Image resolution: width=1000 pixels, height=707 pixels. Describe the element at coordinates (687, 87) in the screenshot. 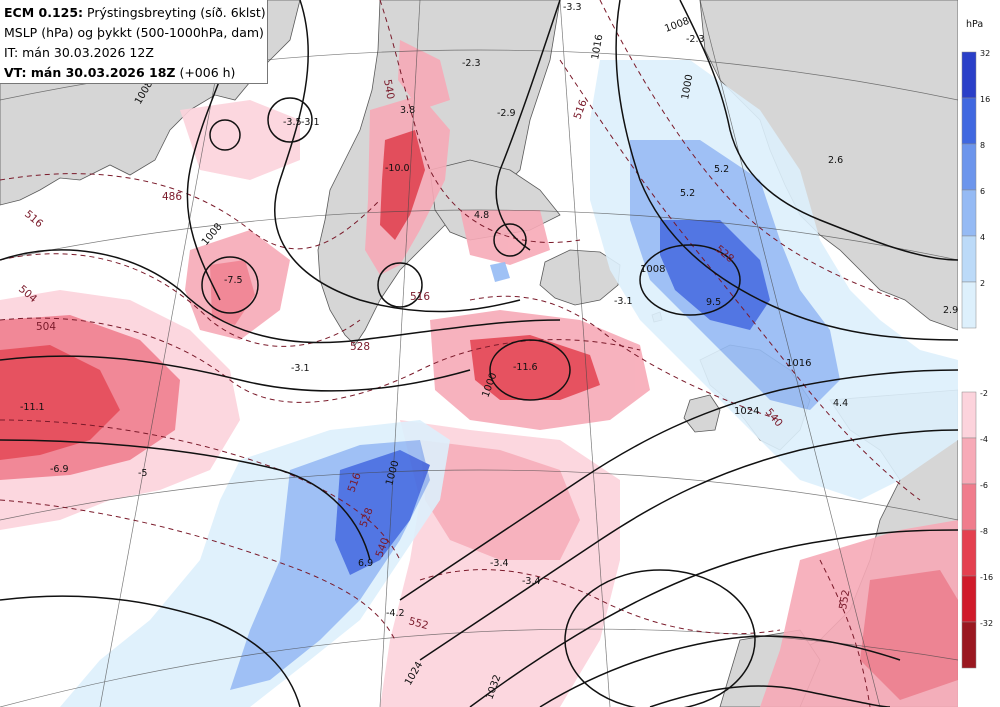

I see `isobar-label: 1000` at that location.